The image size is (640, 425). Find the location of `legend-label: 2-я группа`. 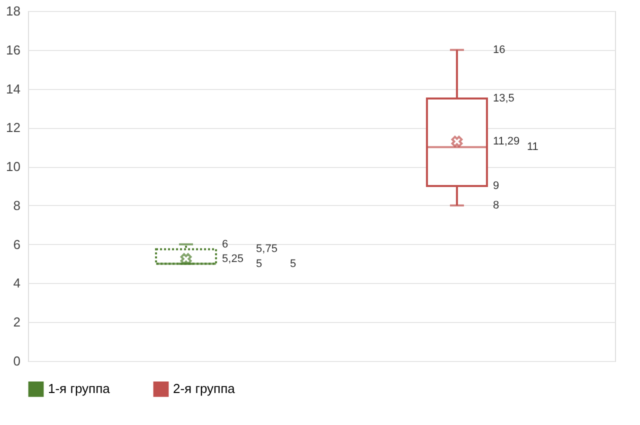

legend-label: 2-я группа is located at coordinates (204, 388).